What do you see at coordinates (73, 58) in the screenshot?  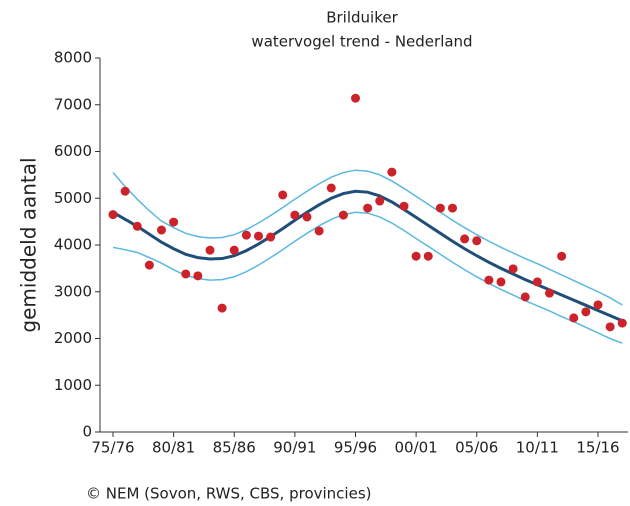 I see `y-tick-label: 8000` at bounding box center [73, 58].